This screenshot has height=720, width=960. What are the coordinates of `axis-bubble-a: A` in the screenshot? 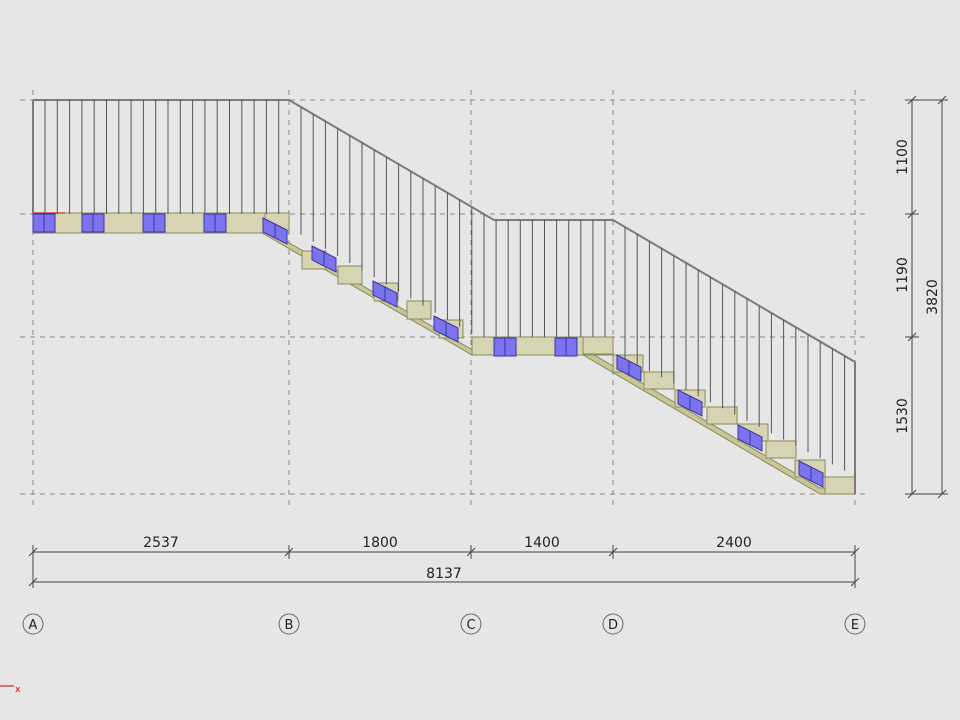 It's located at (33, 624).